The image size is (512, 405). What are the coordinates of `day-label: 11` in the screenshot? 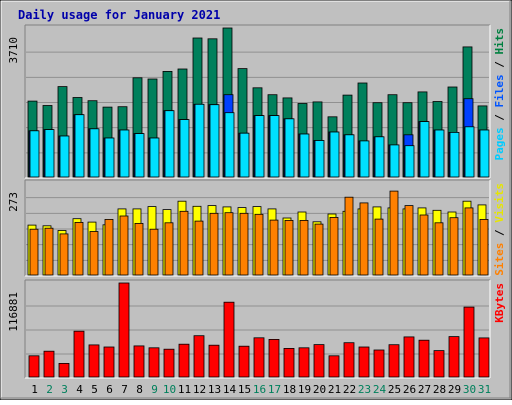 It's located at (184, 389).